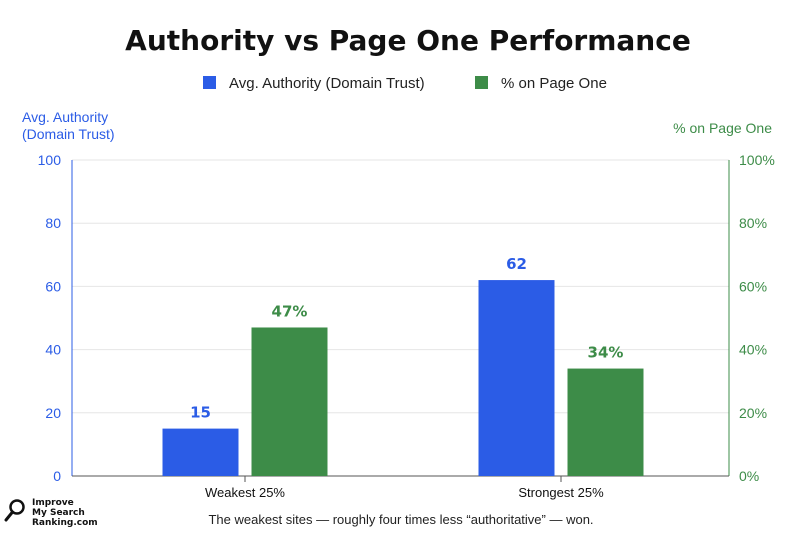 The width and height of the screenshot is (800, 534). I want to click on logo-line-3: Ranking.com, so click(65, 523).